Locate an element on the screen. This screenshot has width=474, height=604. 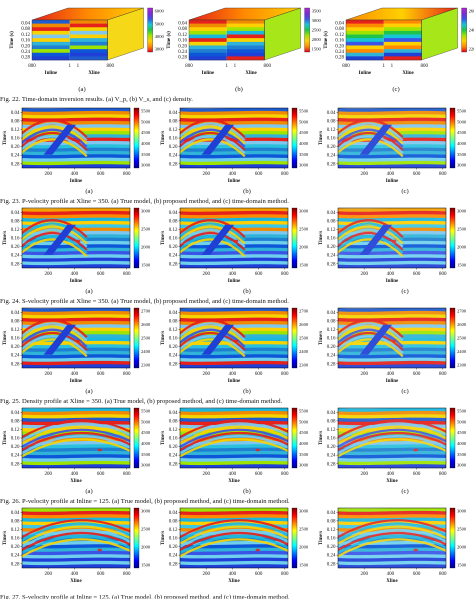
colorbar-tick-label: 2600 is located at coordinates (471, 11).